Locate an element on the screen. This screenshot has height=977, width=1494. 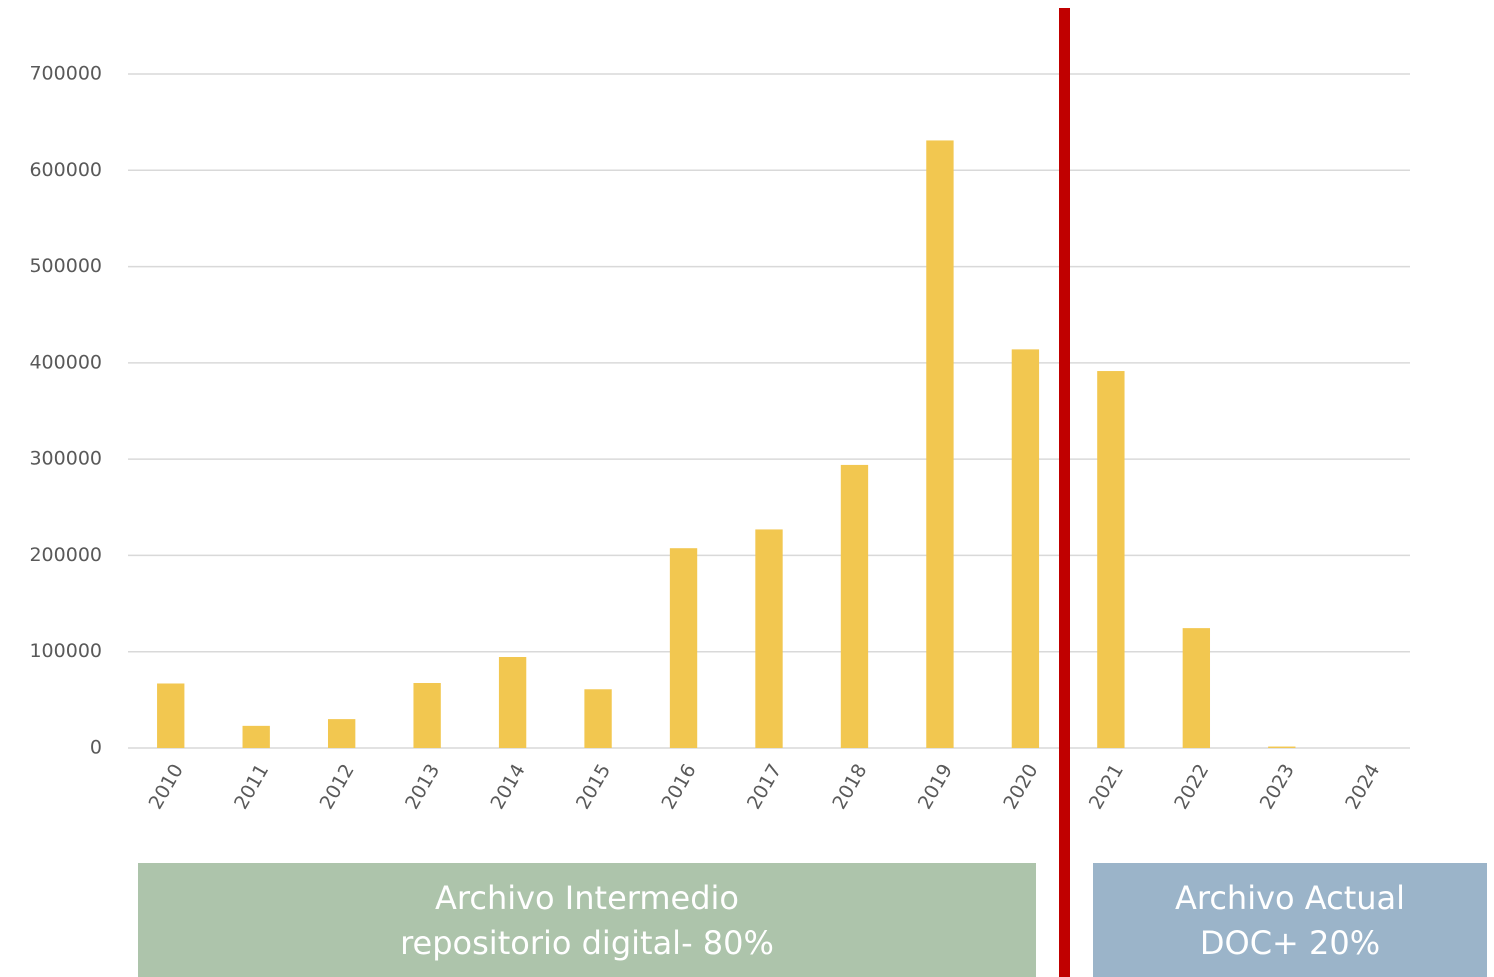
x-tick-label: 2024 is located at coordinates (1362, 786).